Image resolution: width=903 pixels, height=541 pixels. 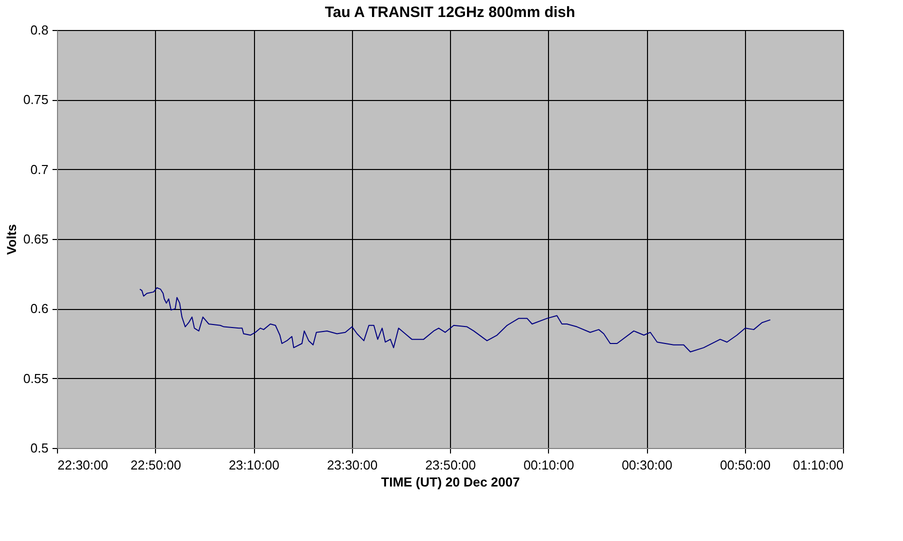 I want to click on y-axis-title: Volts, so click(x=12, y=239).